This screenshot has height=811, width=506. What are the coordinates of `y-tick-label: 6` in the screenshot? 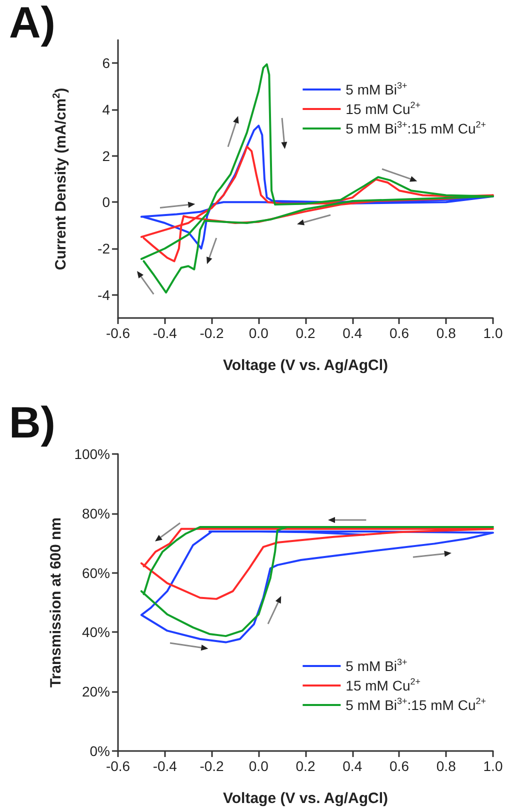 It's located at (106, 63).